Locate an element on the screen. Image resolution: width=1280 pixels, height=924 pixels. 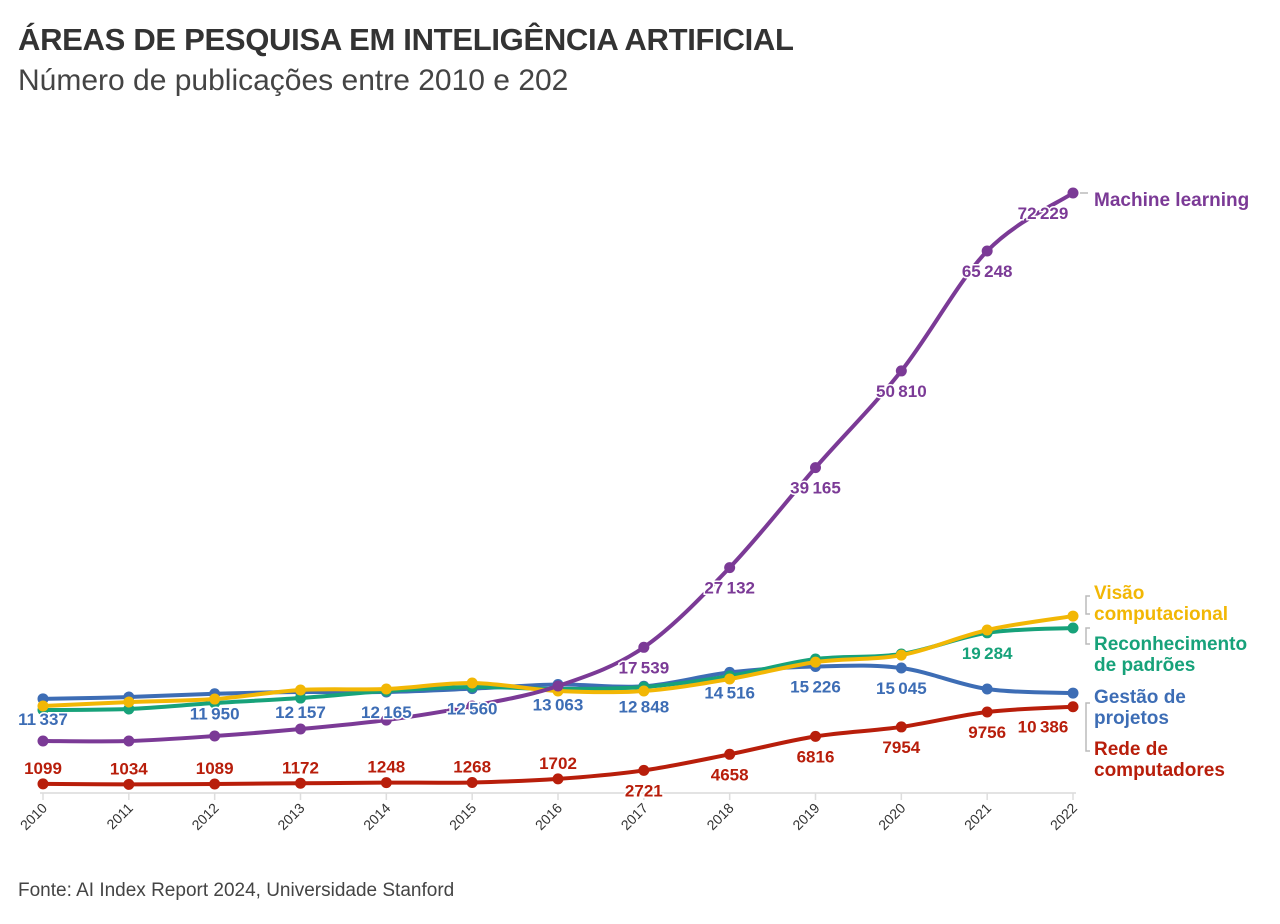
data-label: 39 165 is located at coordinates (815, 488).